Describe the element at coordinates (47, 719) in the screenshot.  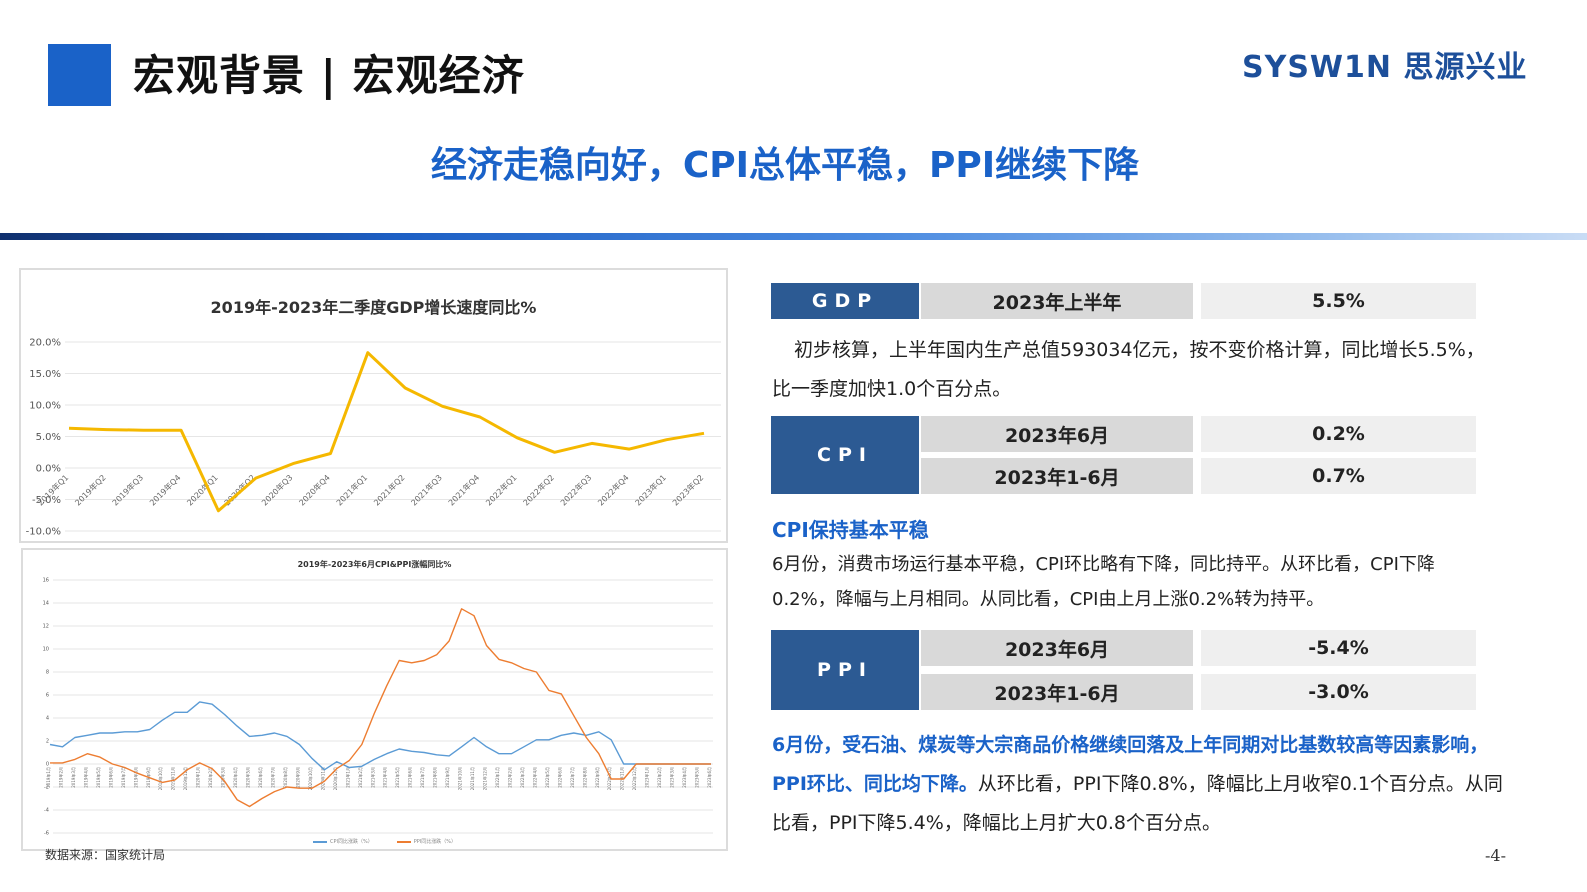
I see `y-axis-tick: 4` at that location.